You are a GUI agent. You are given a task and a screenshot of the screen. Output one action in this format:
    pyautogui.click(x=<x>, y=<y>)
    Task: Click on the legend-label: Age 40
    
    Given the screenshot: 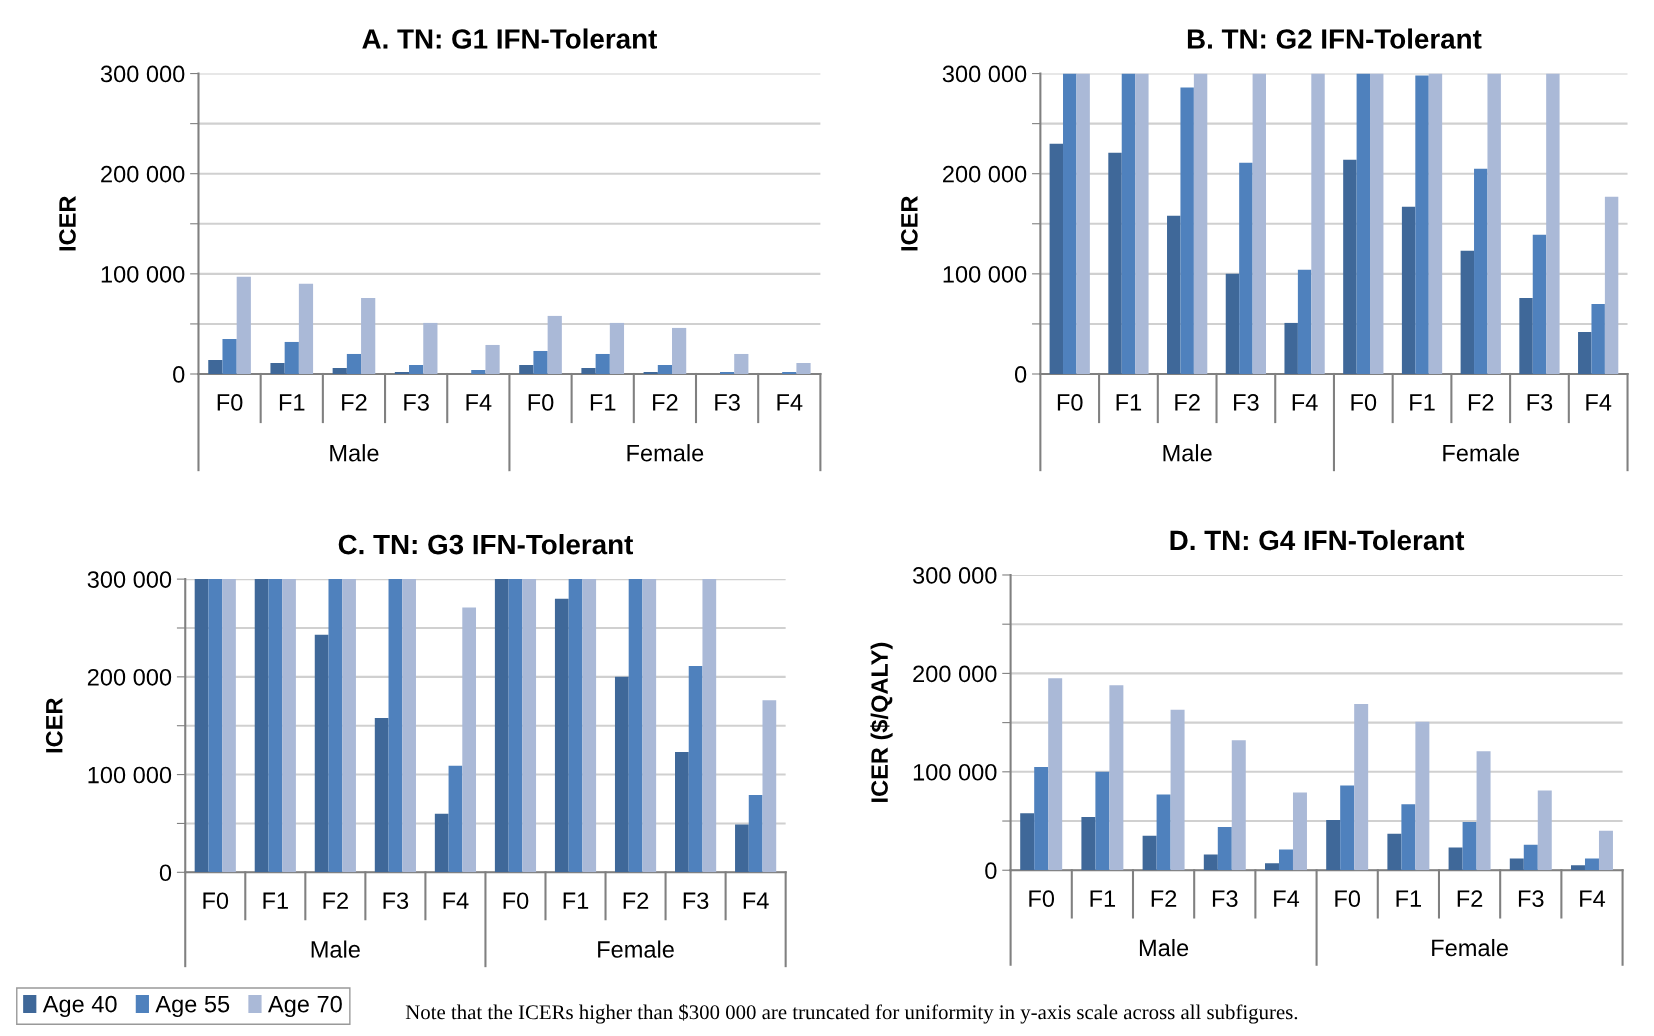 What is the action you would take?
    pyautogui.click(x=79, y=1006)
    